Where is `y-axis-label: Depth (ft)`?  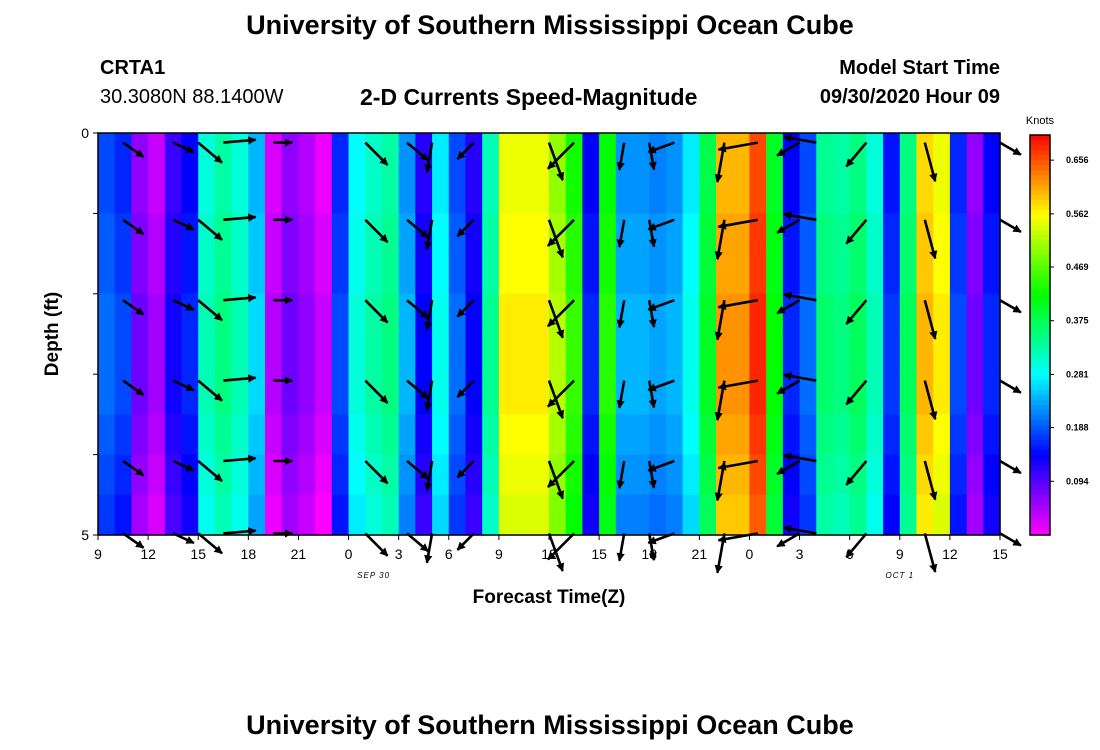
y-axis-label: Depth (ft) is located at coordinates (52, 334).